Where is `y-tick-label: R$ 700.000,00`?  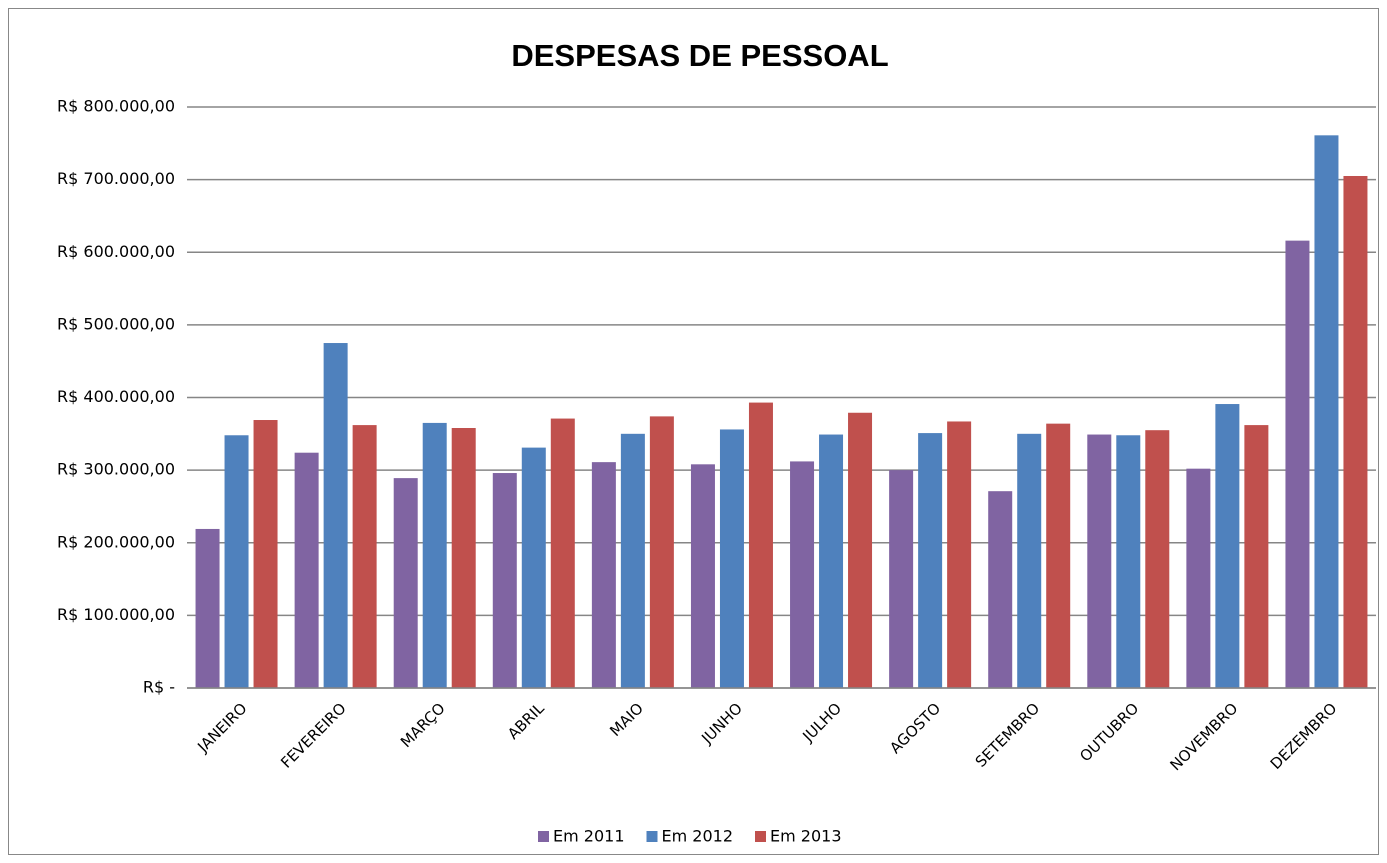 y-tick-label: R$ 700.000,00 is located at coordinates (116, 178).